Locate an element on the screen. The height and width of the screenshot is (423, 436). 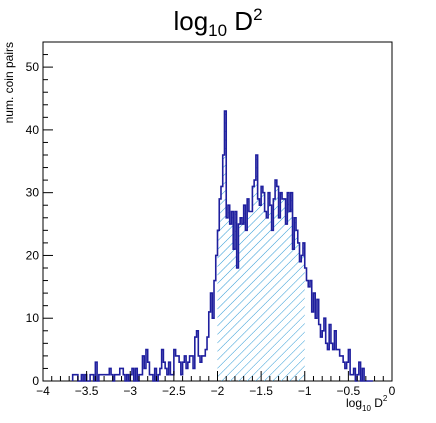
y-tick-label: 50 is located at coordinates (33, 67).